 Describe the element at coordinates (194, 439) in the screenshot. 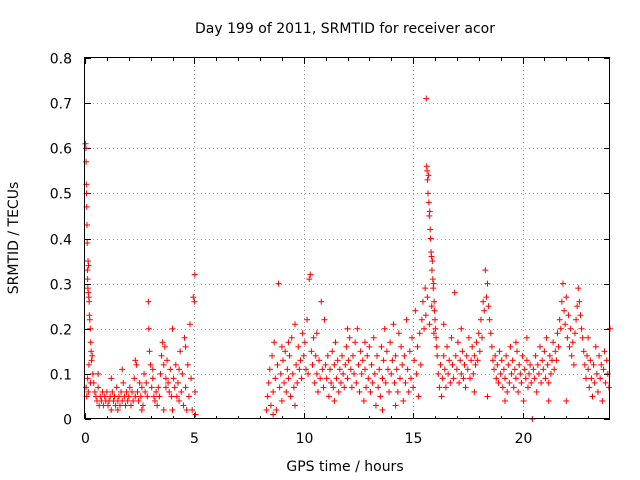

I see `x-tick-label: 5` at that location.